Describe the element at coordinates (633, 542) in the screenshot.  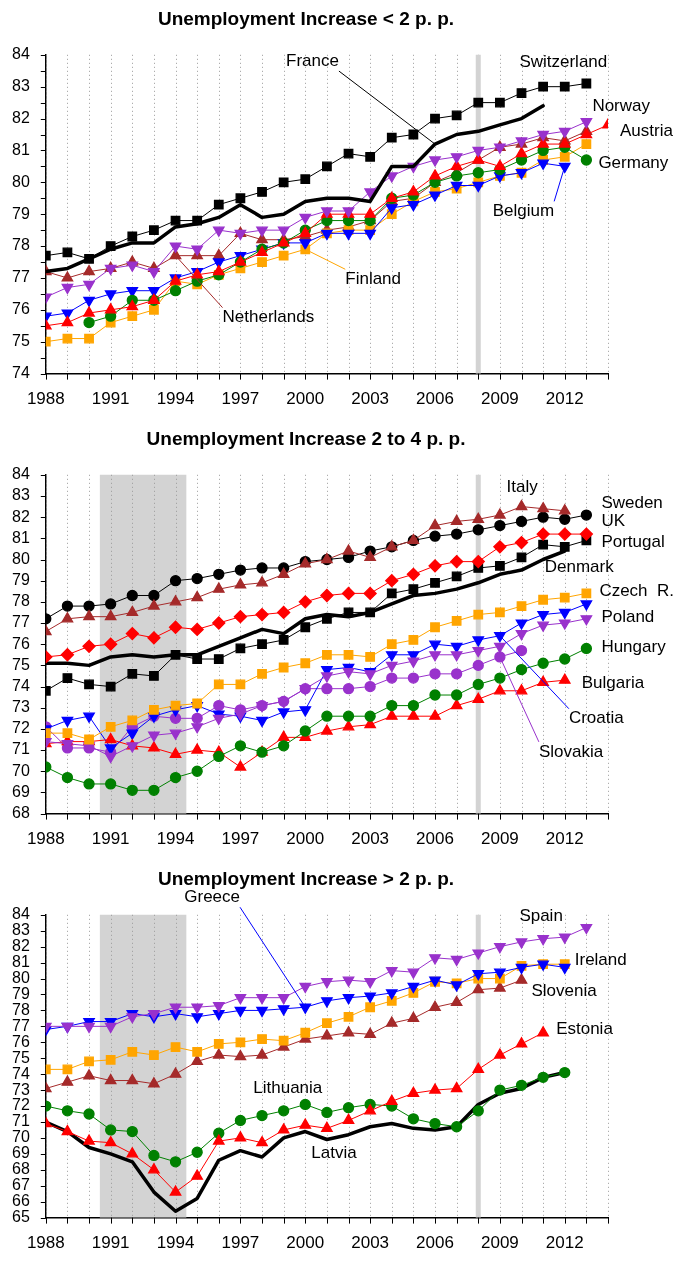
I see `series-label: Portugal` at that location.